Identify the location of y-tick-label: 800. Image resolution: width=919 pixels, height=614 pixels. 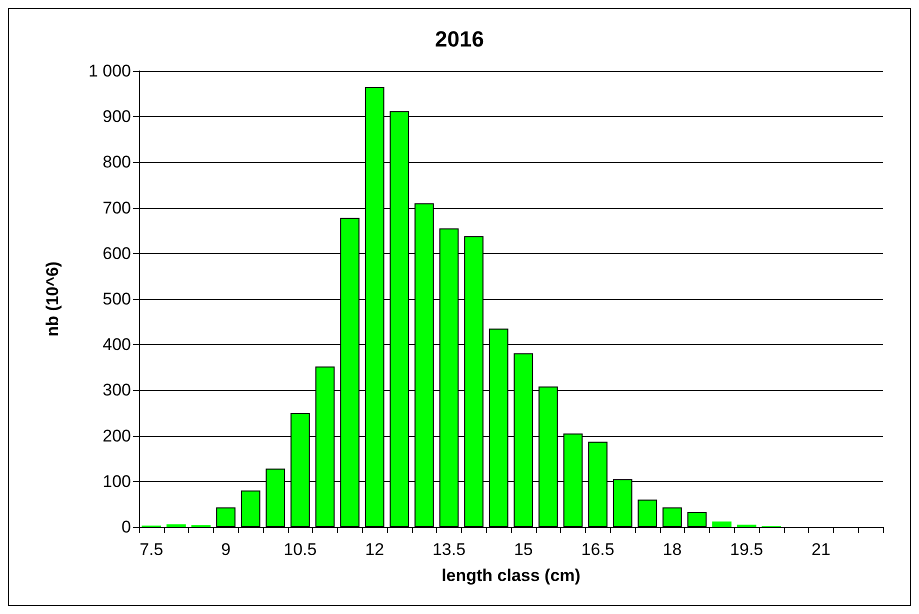
(116, 162).